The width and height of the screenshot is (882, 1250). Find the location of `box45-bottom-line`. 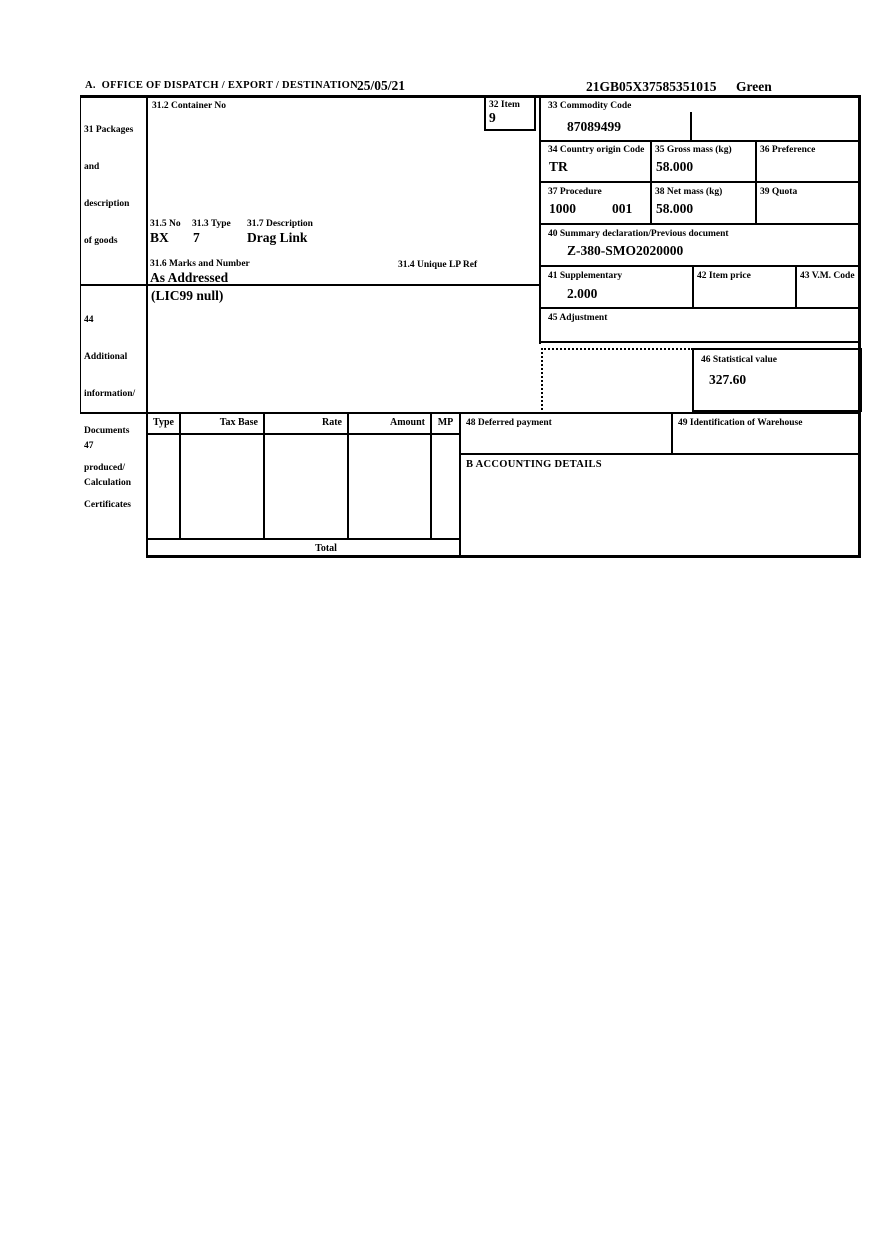

box45-bottom-line is located at coordinates (700, 342).